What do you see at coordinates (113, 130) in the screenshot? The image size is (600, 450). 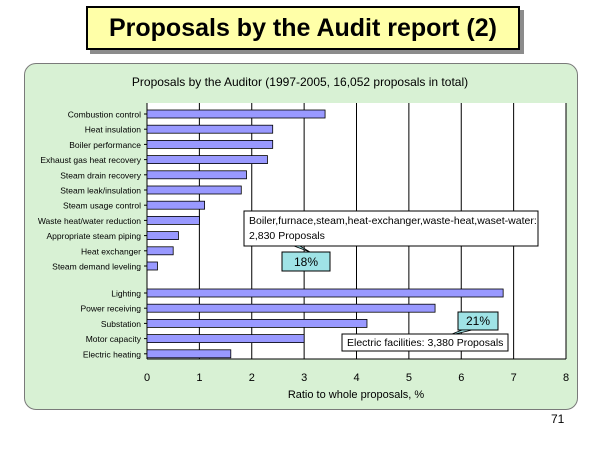 I see `category-label: Heat insulation` at bounding box center [113, 130].